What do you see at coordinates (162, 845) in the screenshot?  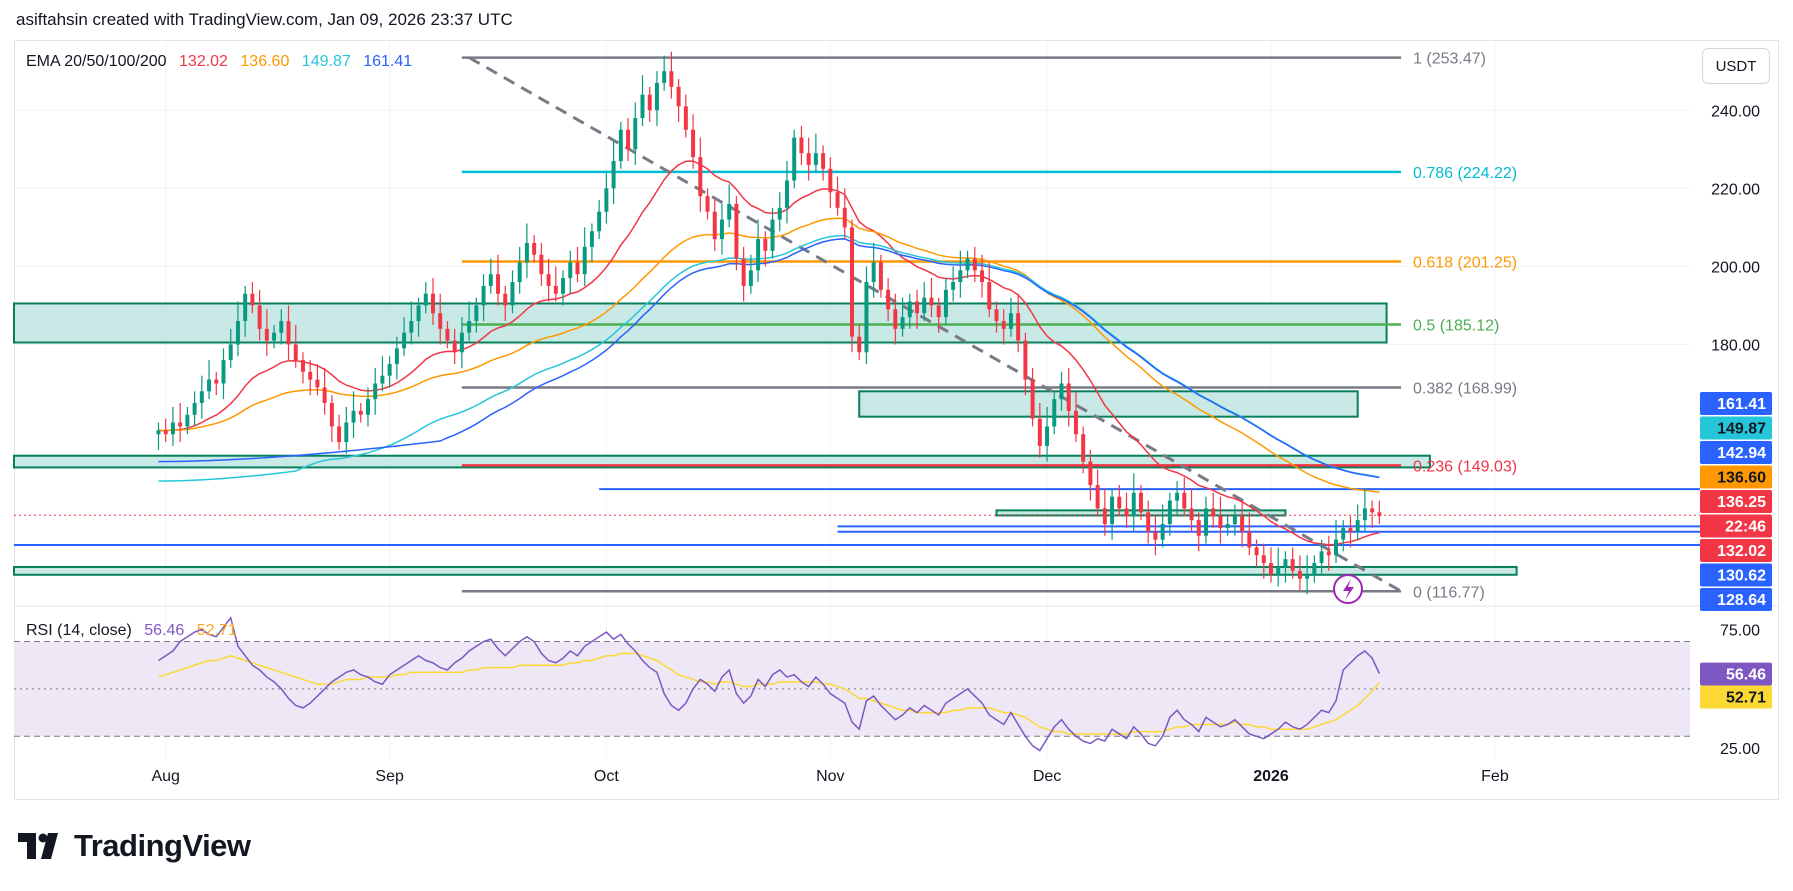 I see `tradingview-logo-text: TradingView` at bounding box center [162, 845].